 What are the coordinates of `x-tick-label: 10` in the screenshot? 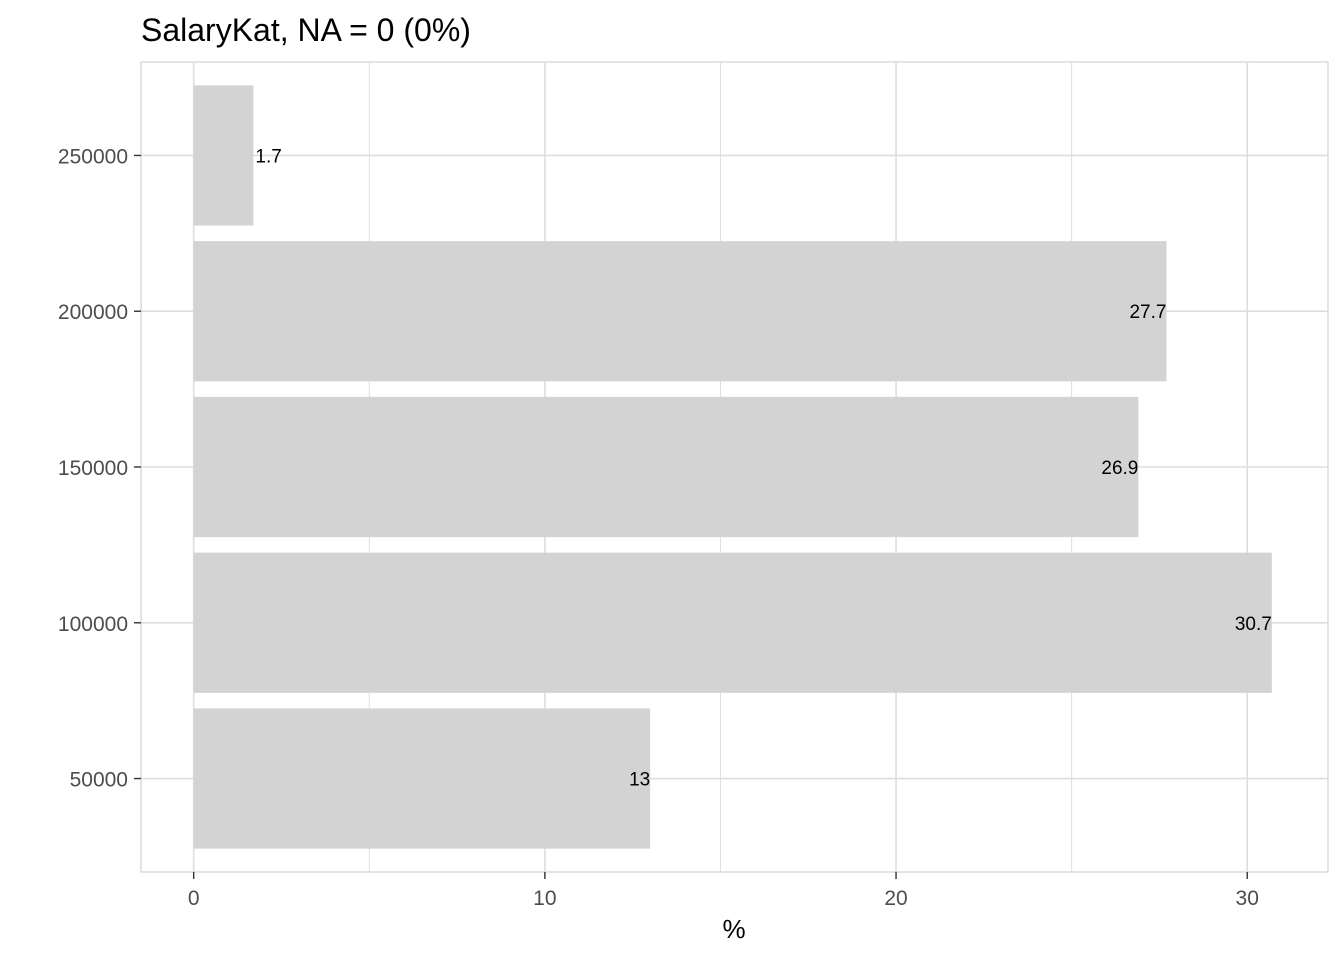 It's located at (544, 898).